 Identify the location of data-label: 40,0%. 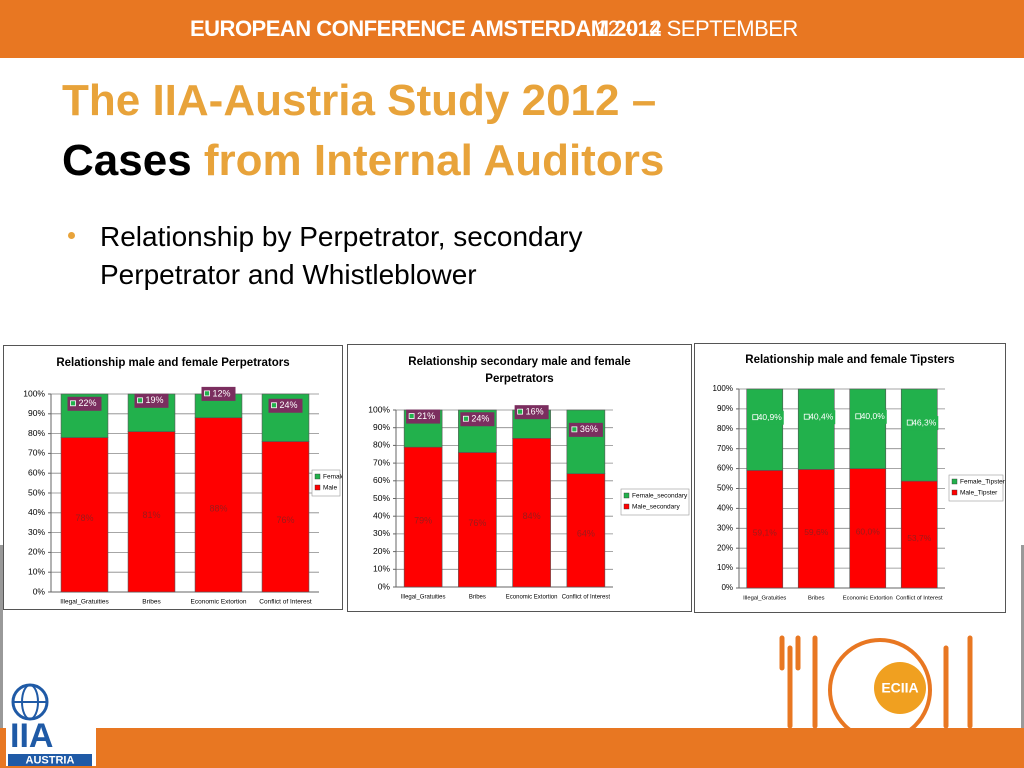
(873, 416).